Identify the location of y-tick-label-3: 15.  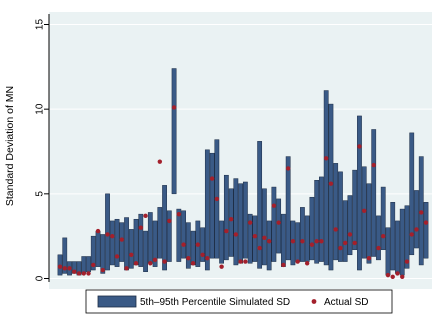
(40, 25).